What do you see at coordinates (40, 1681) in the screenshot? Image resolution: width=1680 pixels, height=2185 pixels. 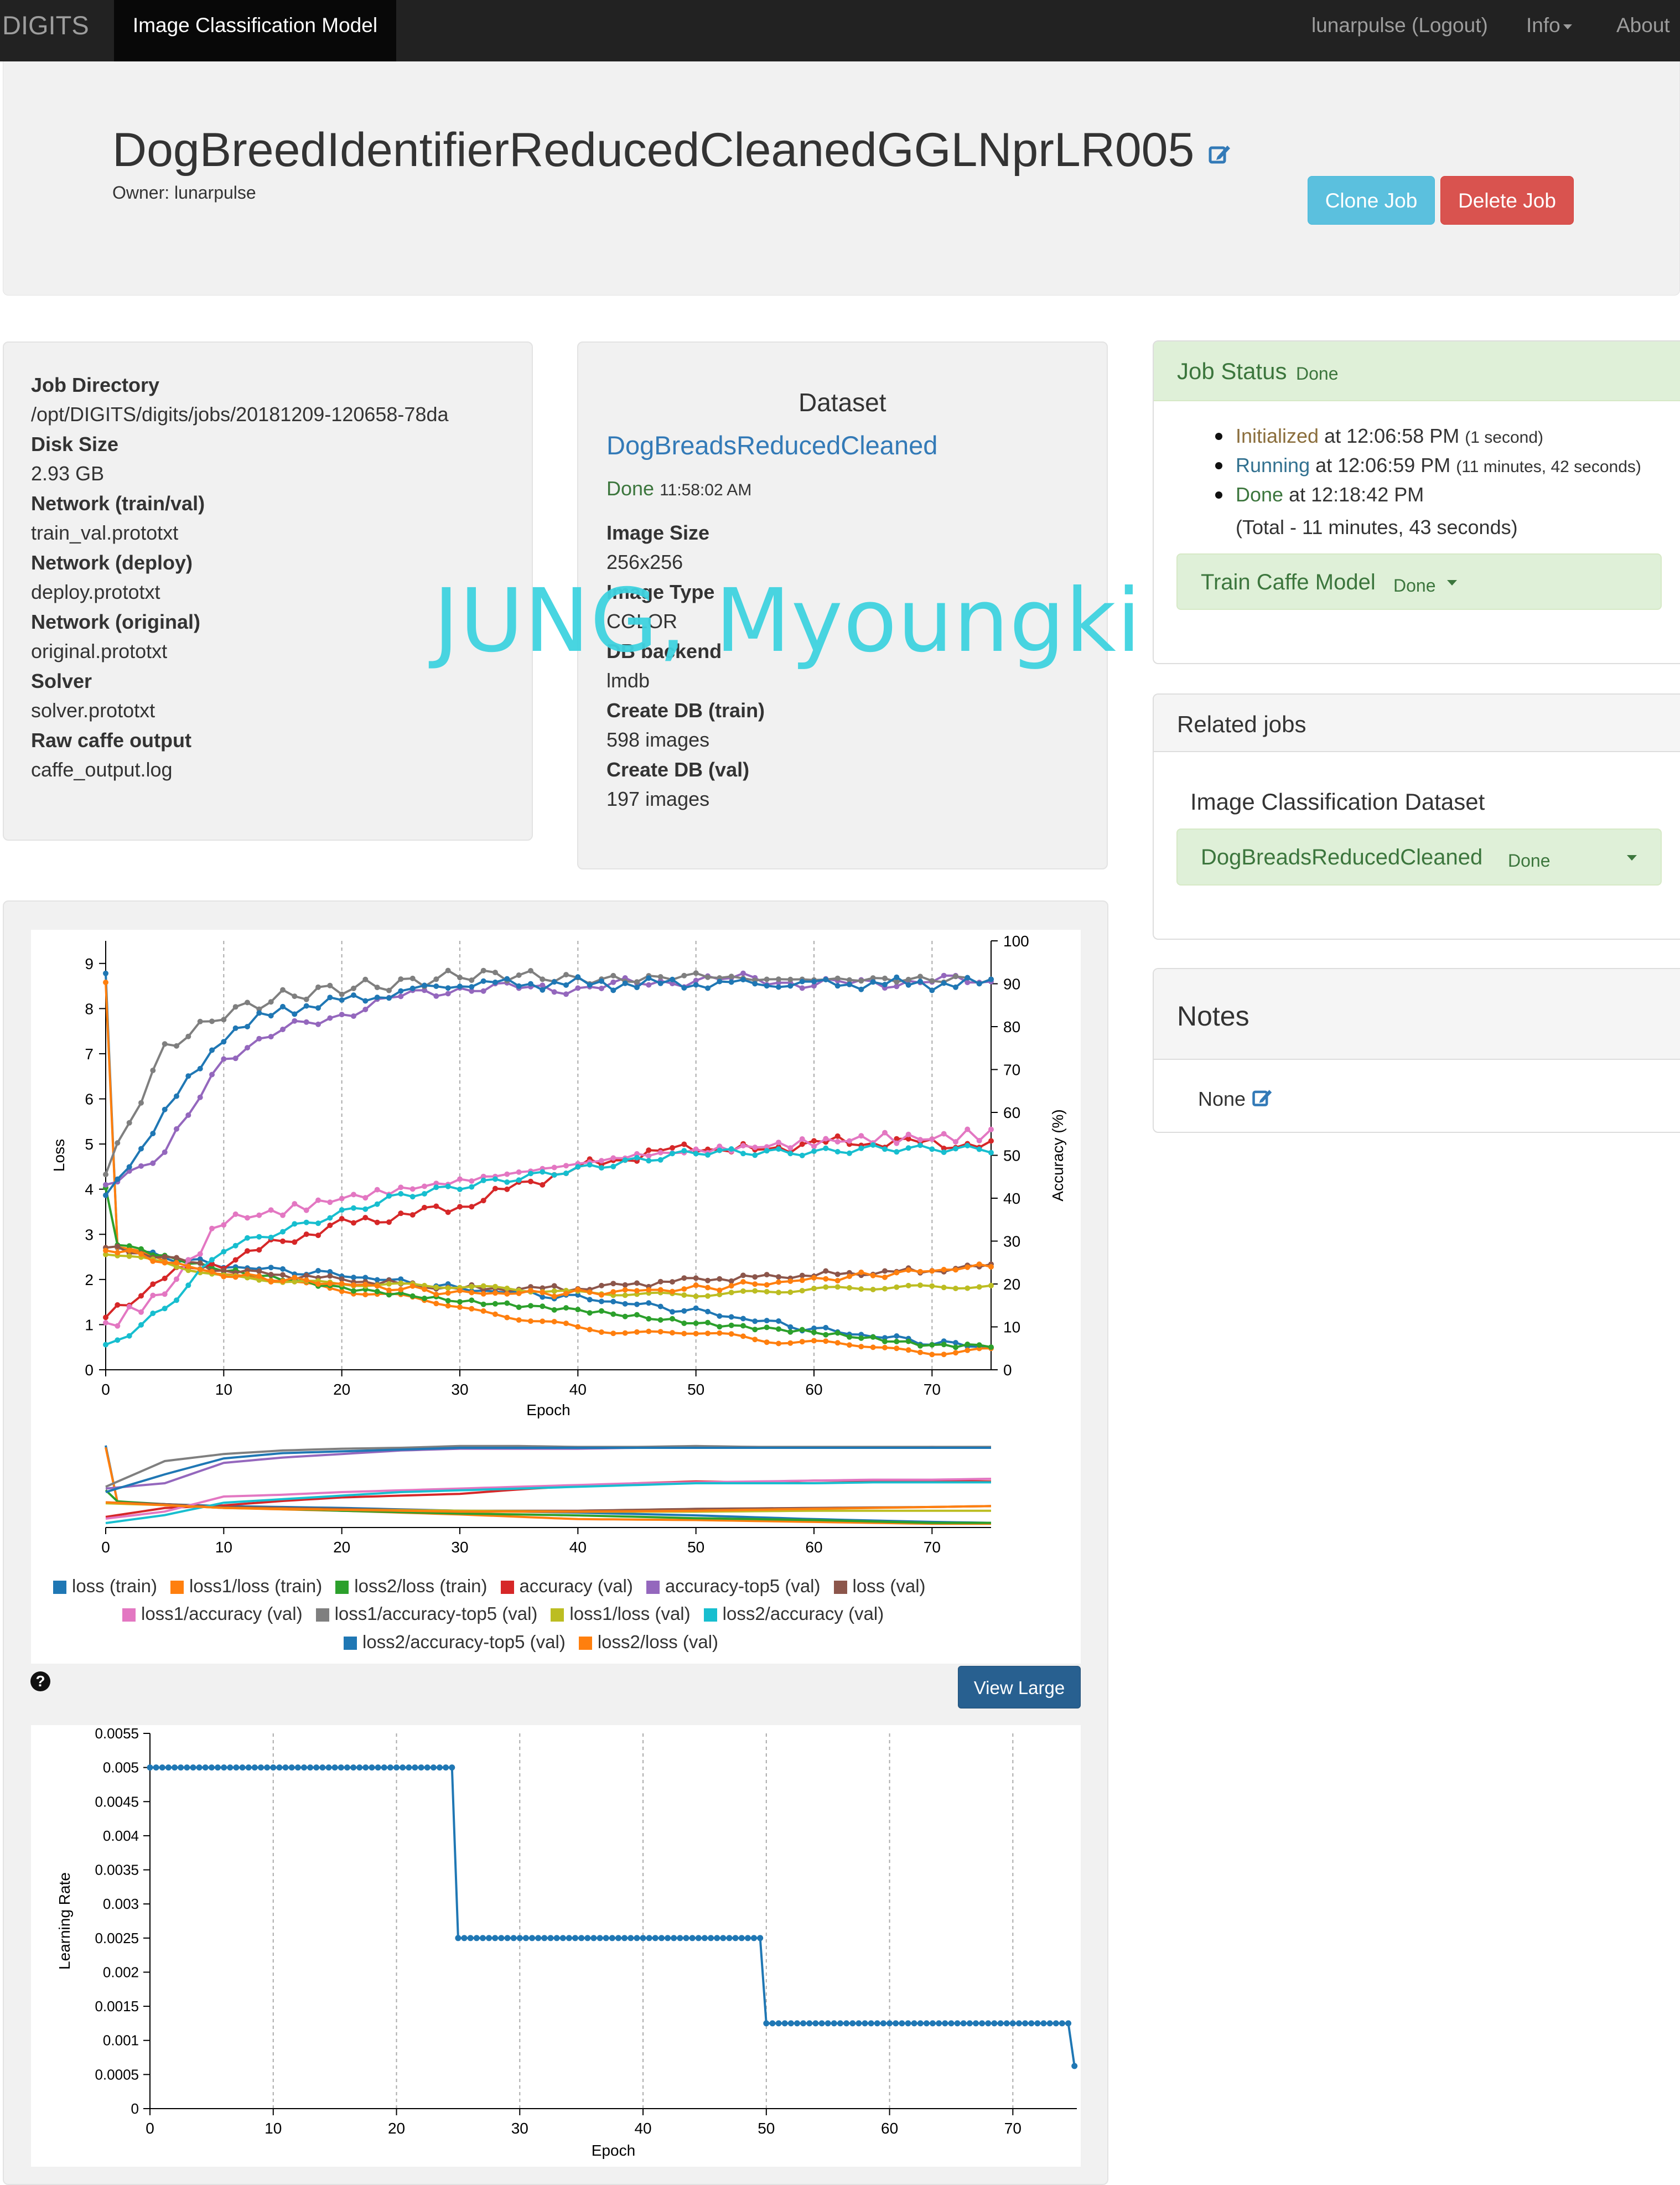 I see `help-icon: ?` at bounding box center [40, 1681].